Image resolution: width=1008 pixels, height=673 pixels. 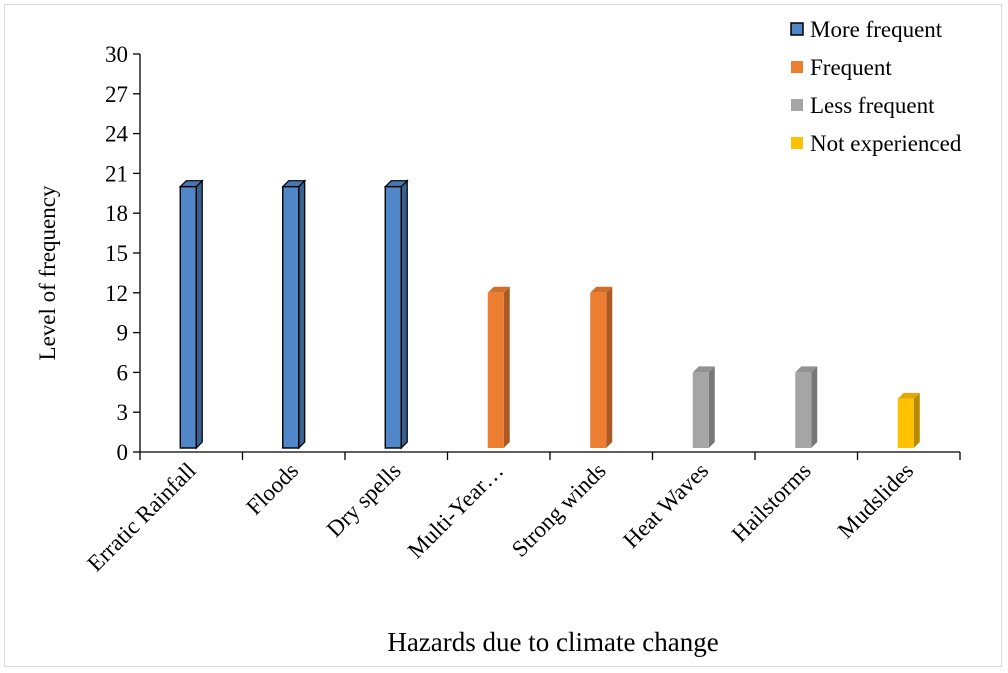 I want to click on x-tick-label: Strong winds, so click(x=559, y=510).